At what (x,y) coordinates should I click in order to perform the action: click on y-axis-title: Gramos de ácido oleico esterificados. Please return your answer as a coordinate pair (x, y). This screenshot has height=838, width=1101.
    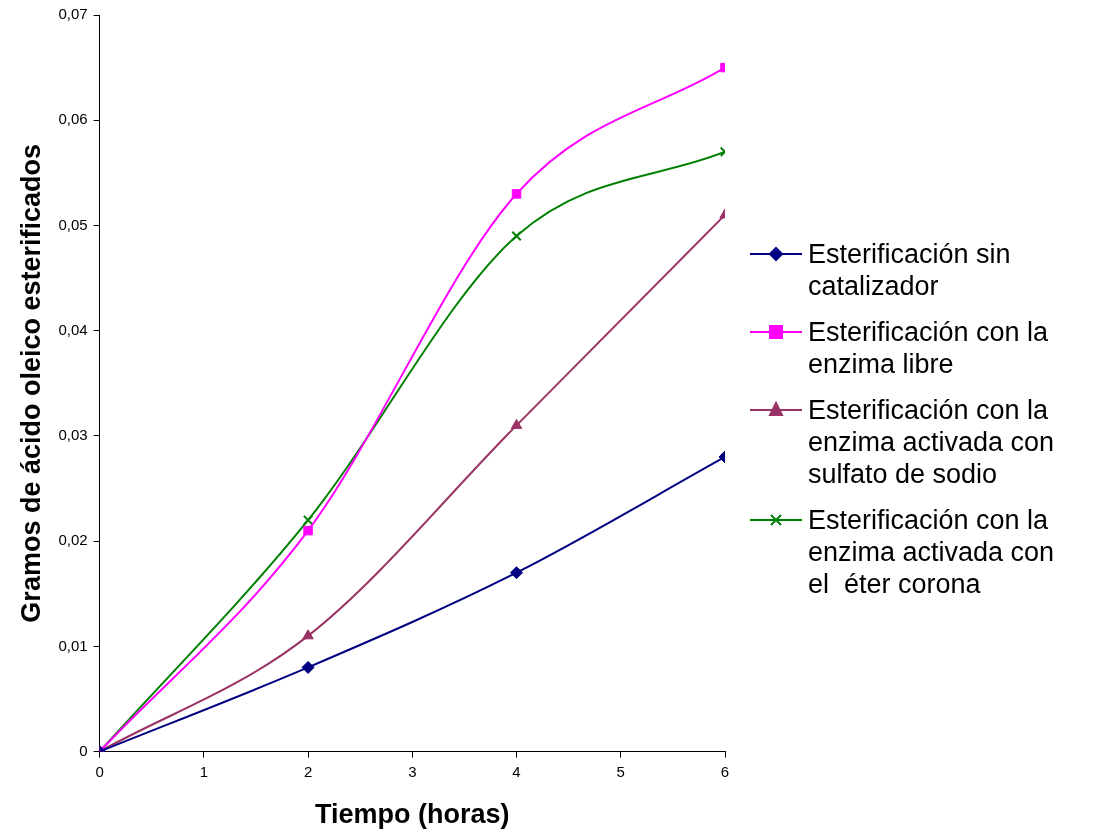
    Looking at the image, I should click on (30, 383).